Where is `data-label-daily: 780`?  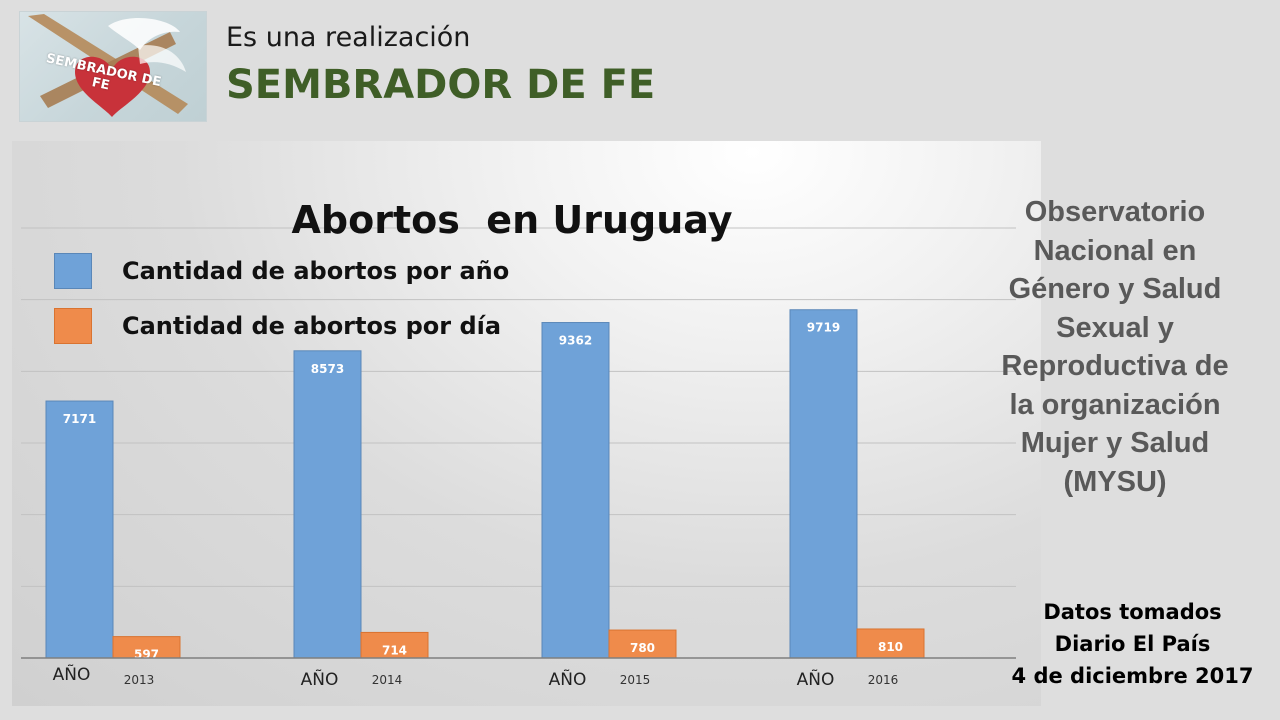
data-label-daily: 780 is located at coordinates (642, 648).